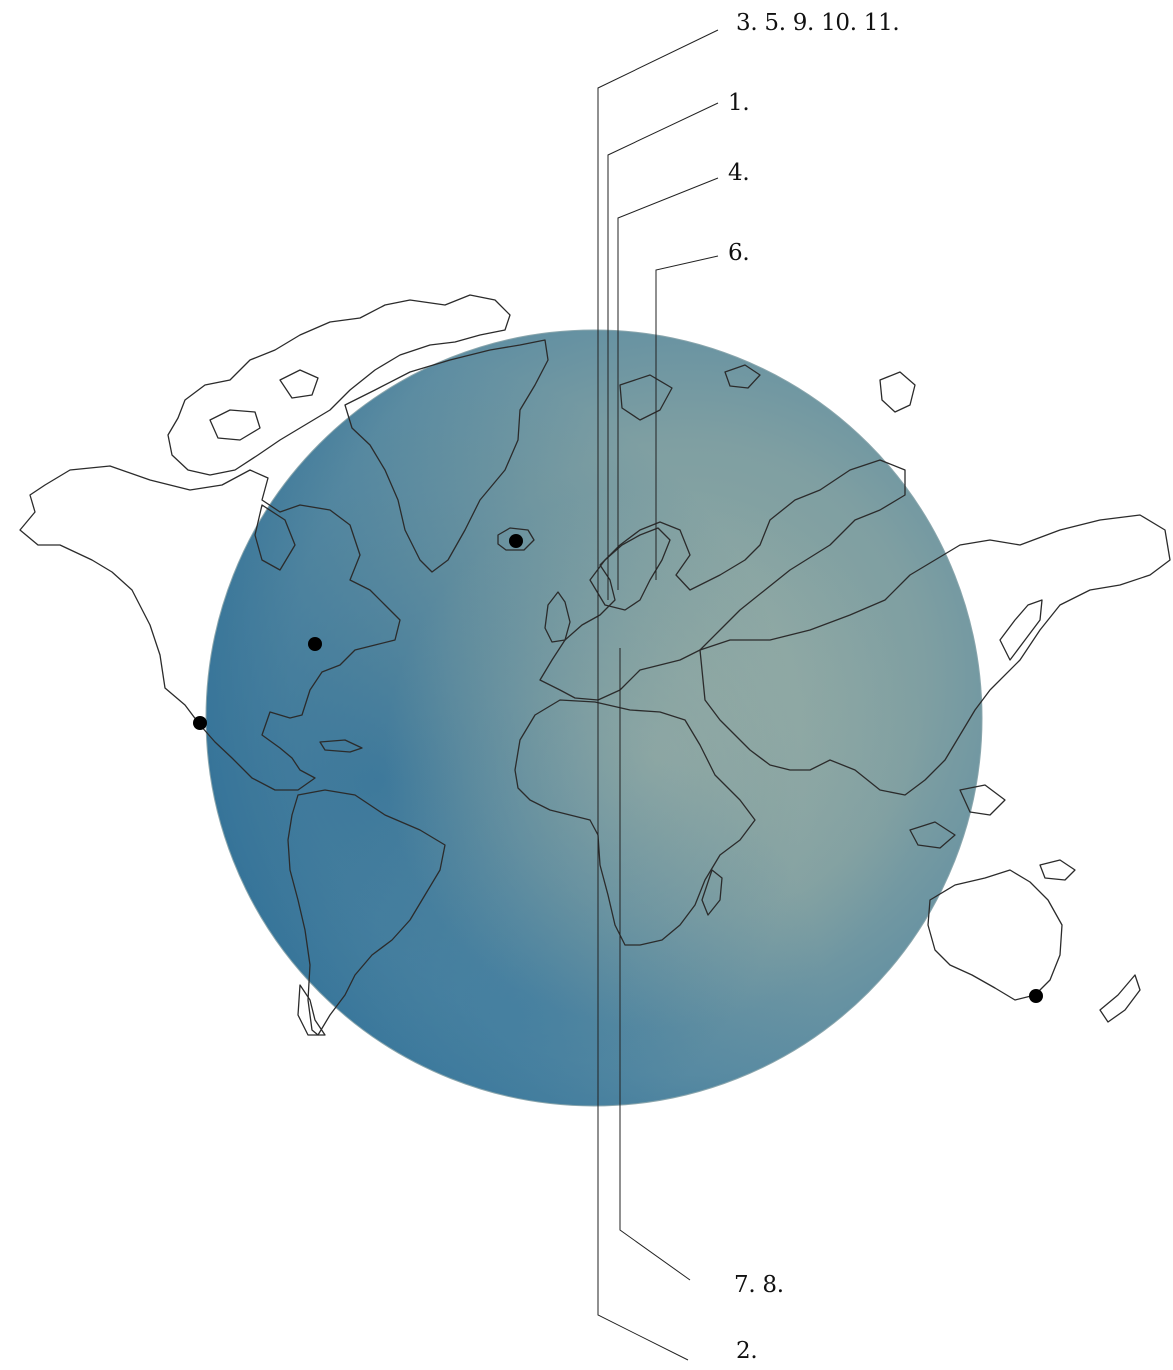  Describe the element at coordinates (995, 935) in the screenshot. I see `australia-outline` at that location.